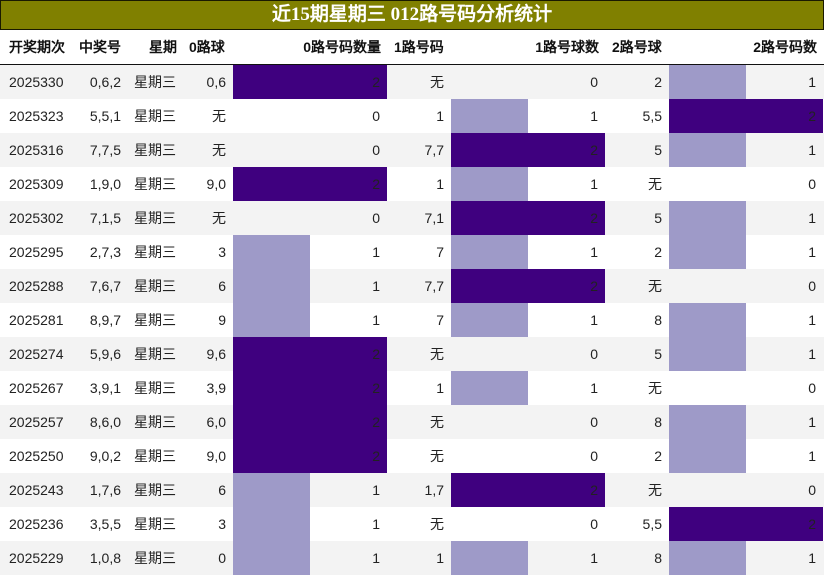  What do you see at coordinates (658, 422) in the screenshot?
I see `cell-road2-balls: 8` at bounding box center [658, 422].